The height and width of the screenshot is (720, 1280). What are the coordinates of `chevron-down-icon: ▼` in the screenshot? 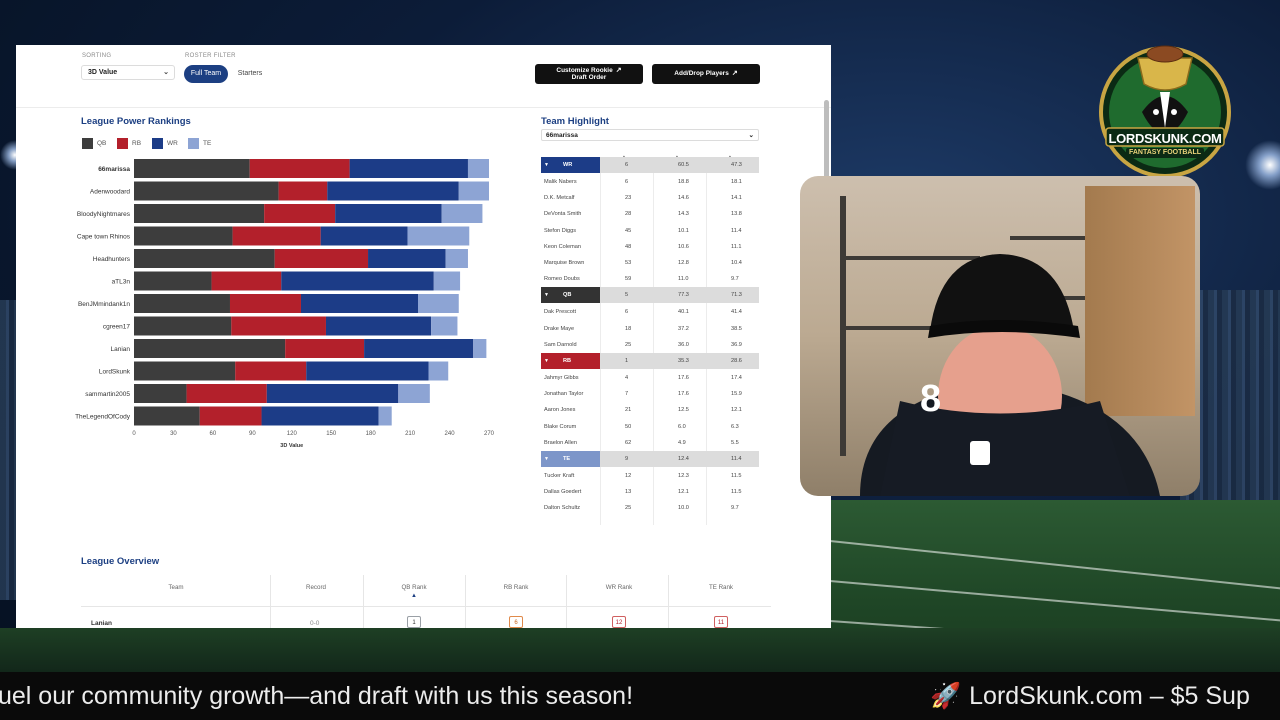 It's located at (546, 459).